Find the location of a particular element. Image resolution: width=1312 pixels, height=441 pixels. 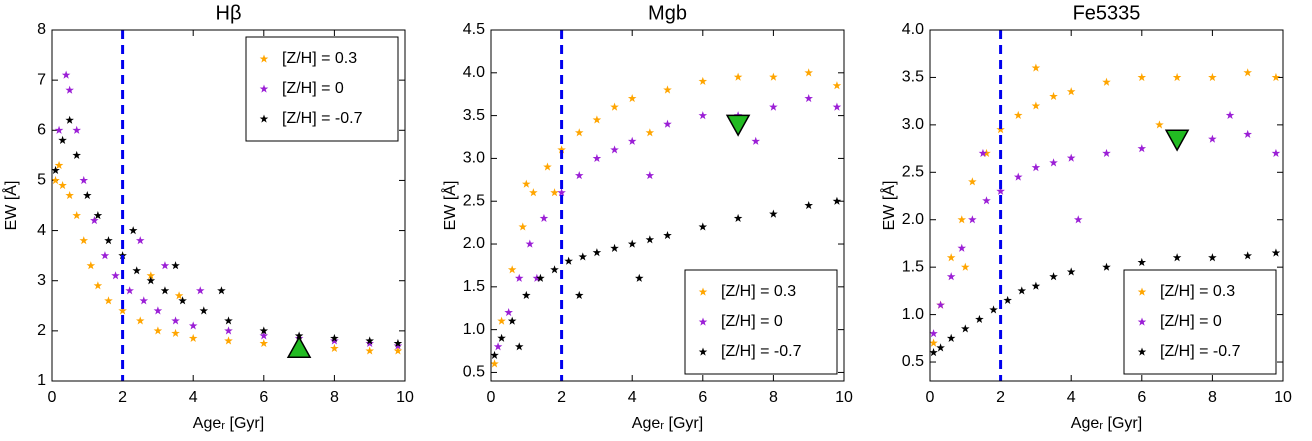

x-tick-label: 10 is located at coordinates (844, 397).